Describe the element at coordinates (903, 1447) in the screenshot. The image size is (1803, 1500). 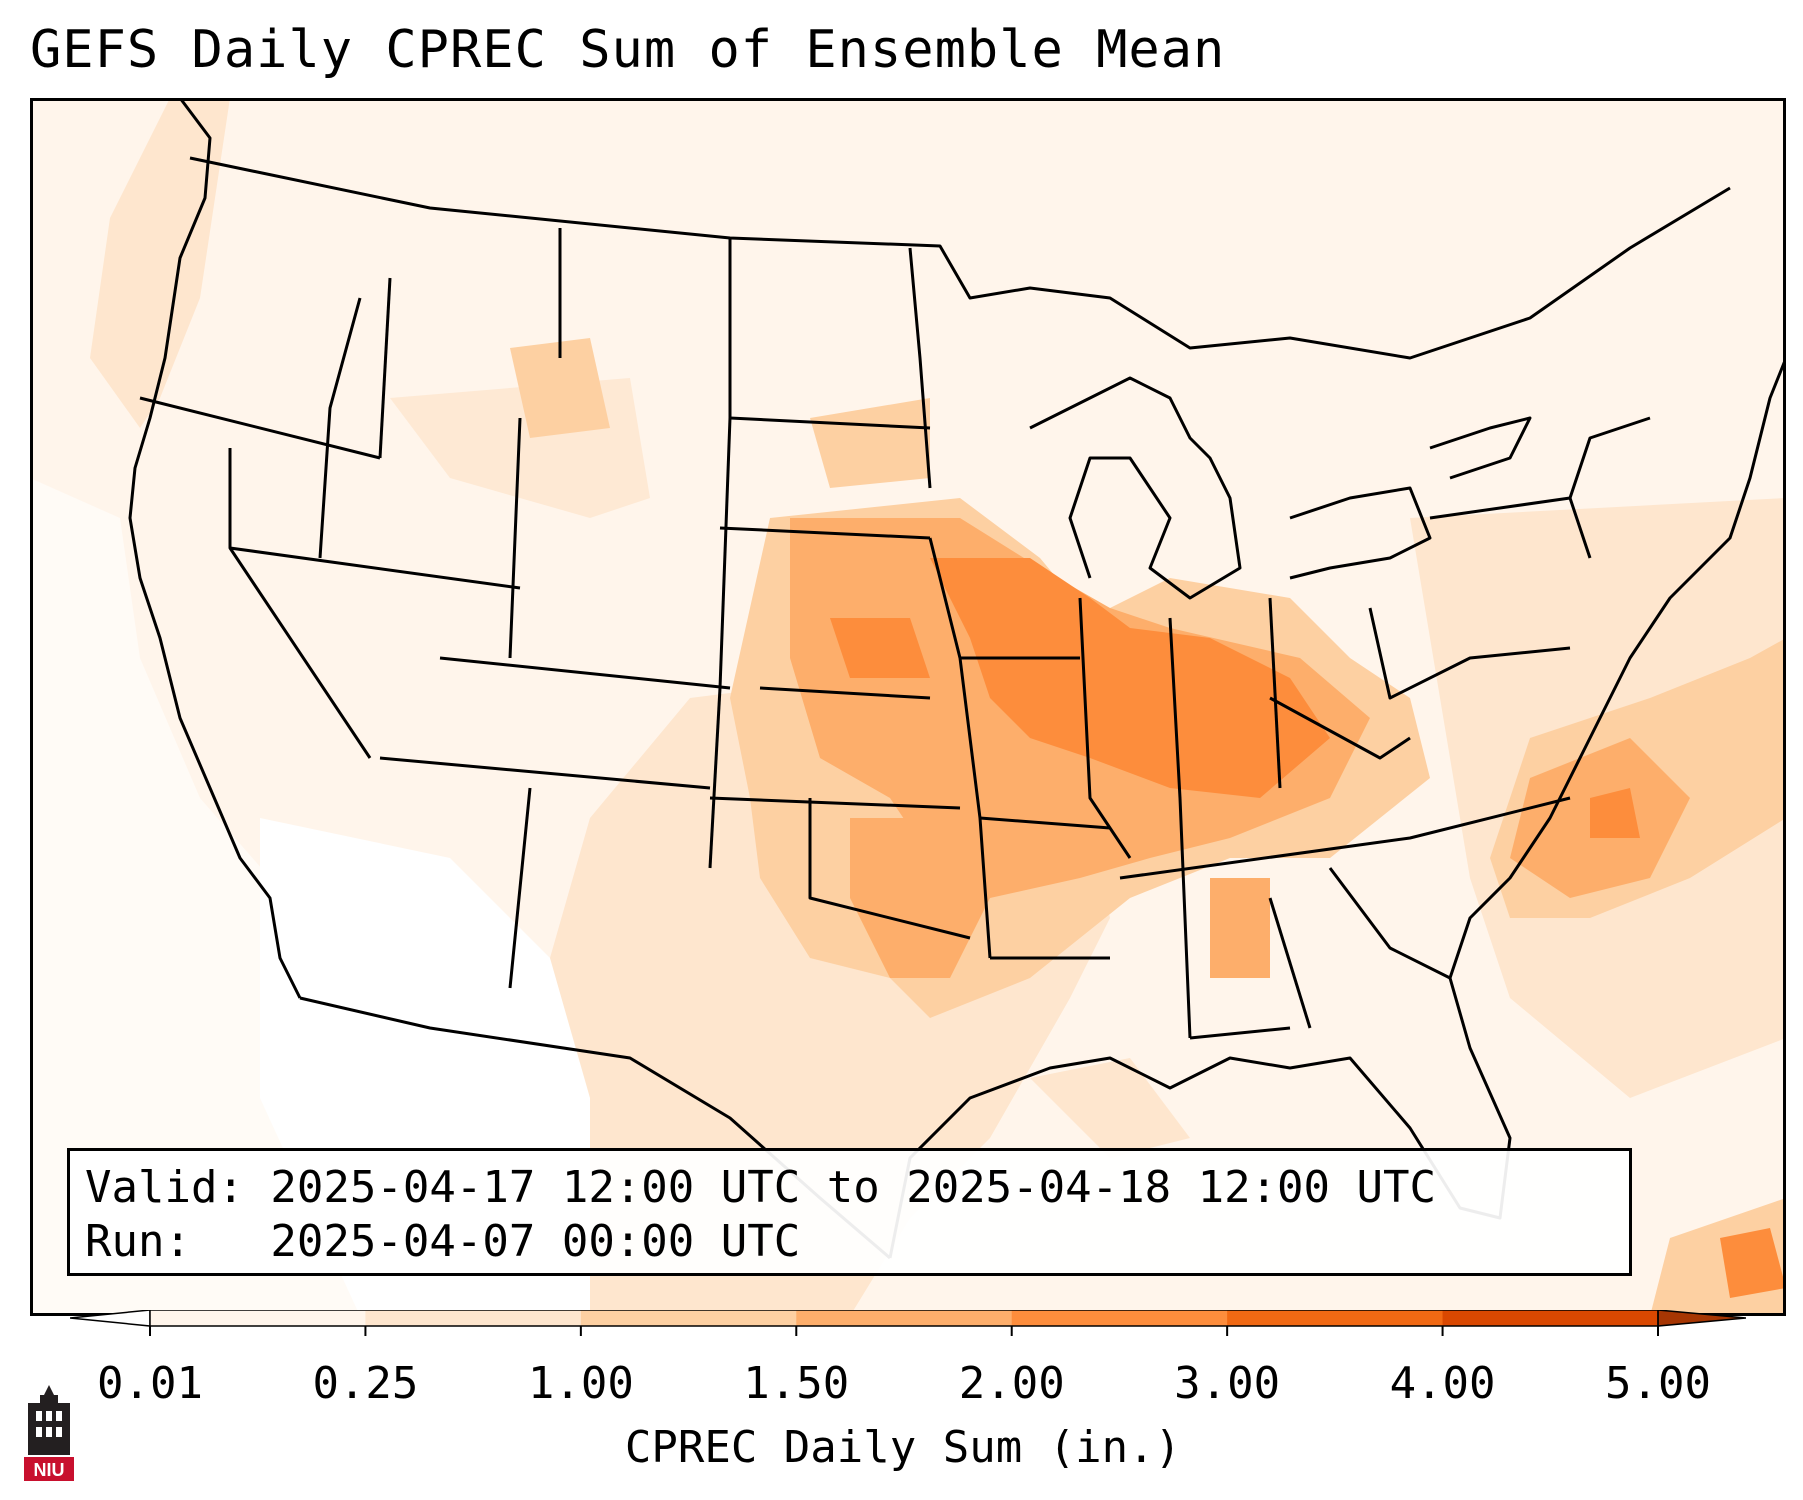
I see `colorbar-label: CPREC Daily Sum (in.)` at that location.